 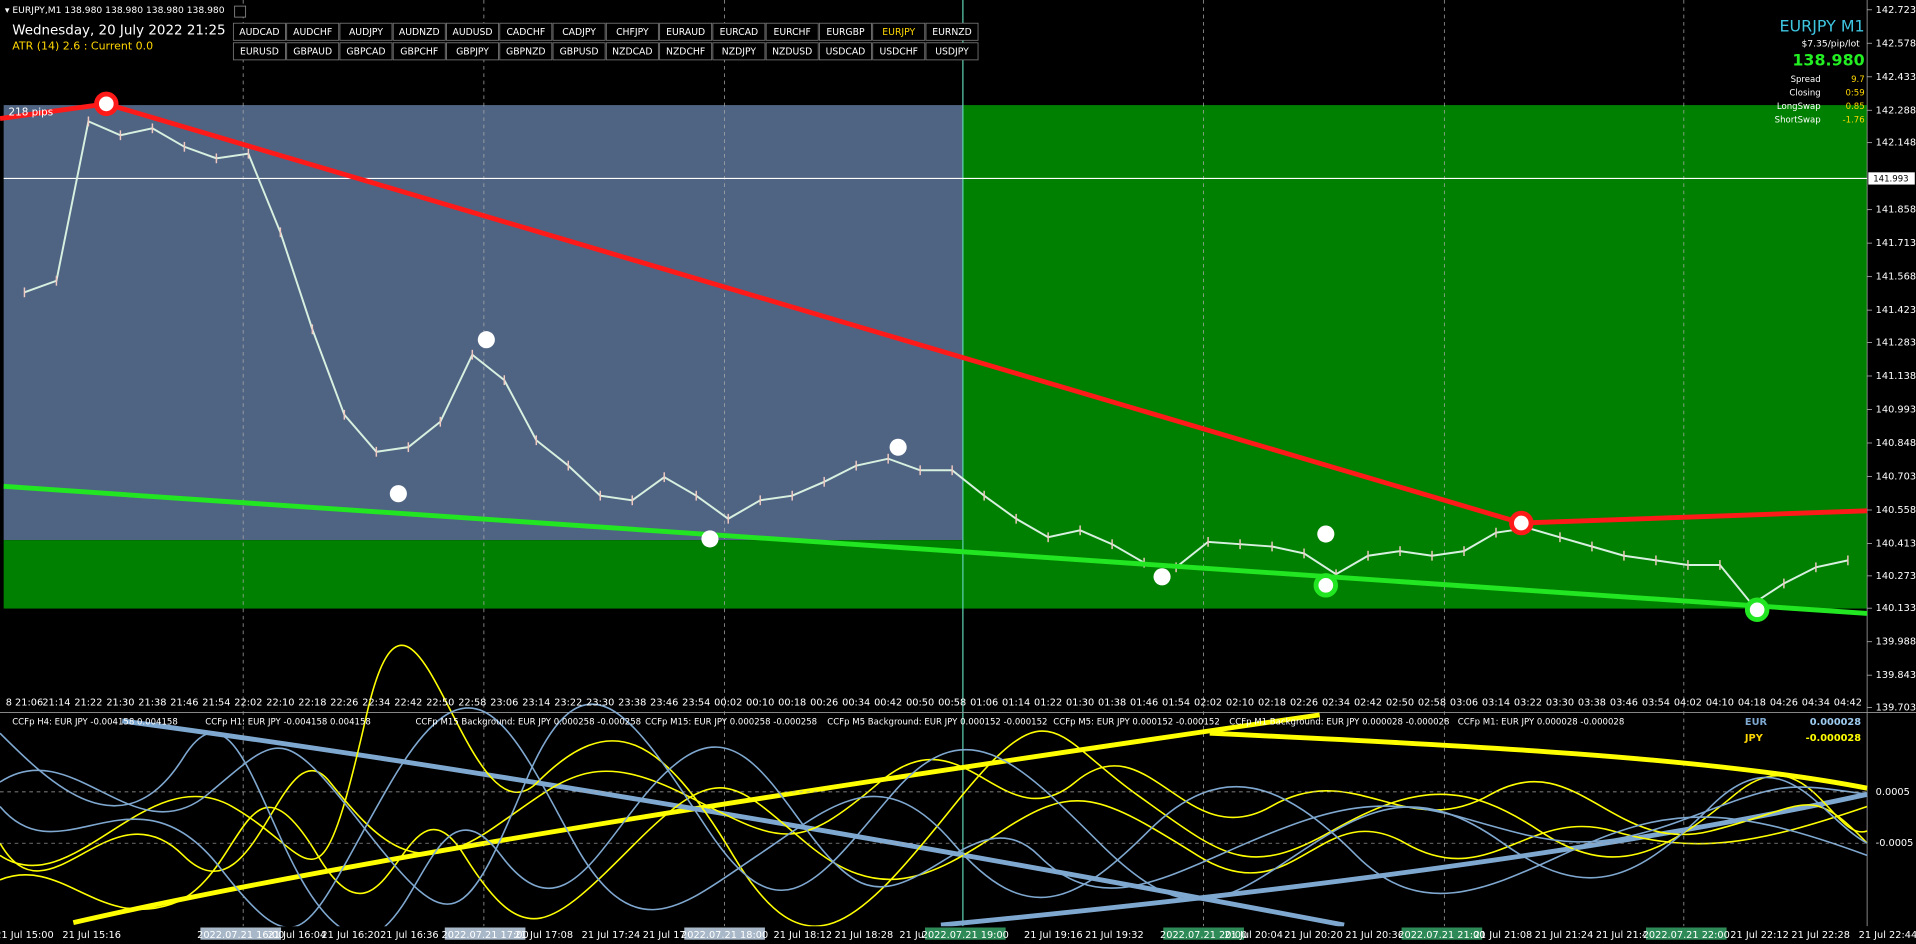 What do you see at coordinates (1896, 708) in the screenshot?
I see `y-tick-label: 139.703` at bounding box center [1896, 708].